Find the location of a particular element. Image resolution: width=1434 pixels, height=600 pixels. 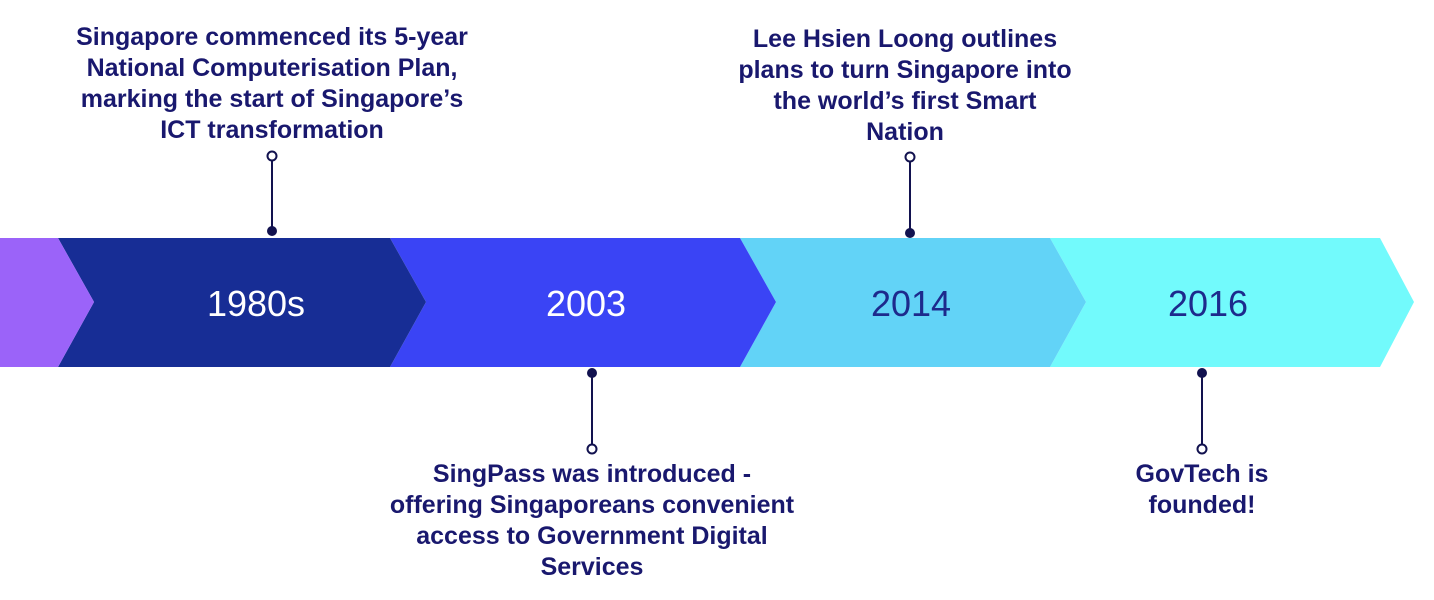

event-1980s-line: Singapore commenced its 5-year is located at coordinates (272, 37).